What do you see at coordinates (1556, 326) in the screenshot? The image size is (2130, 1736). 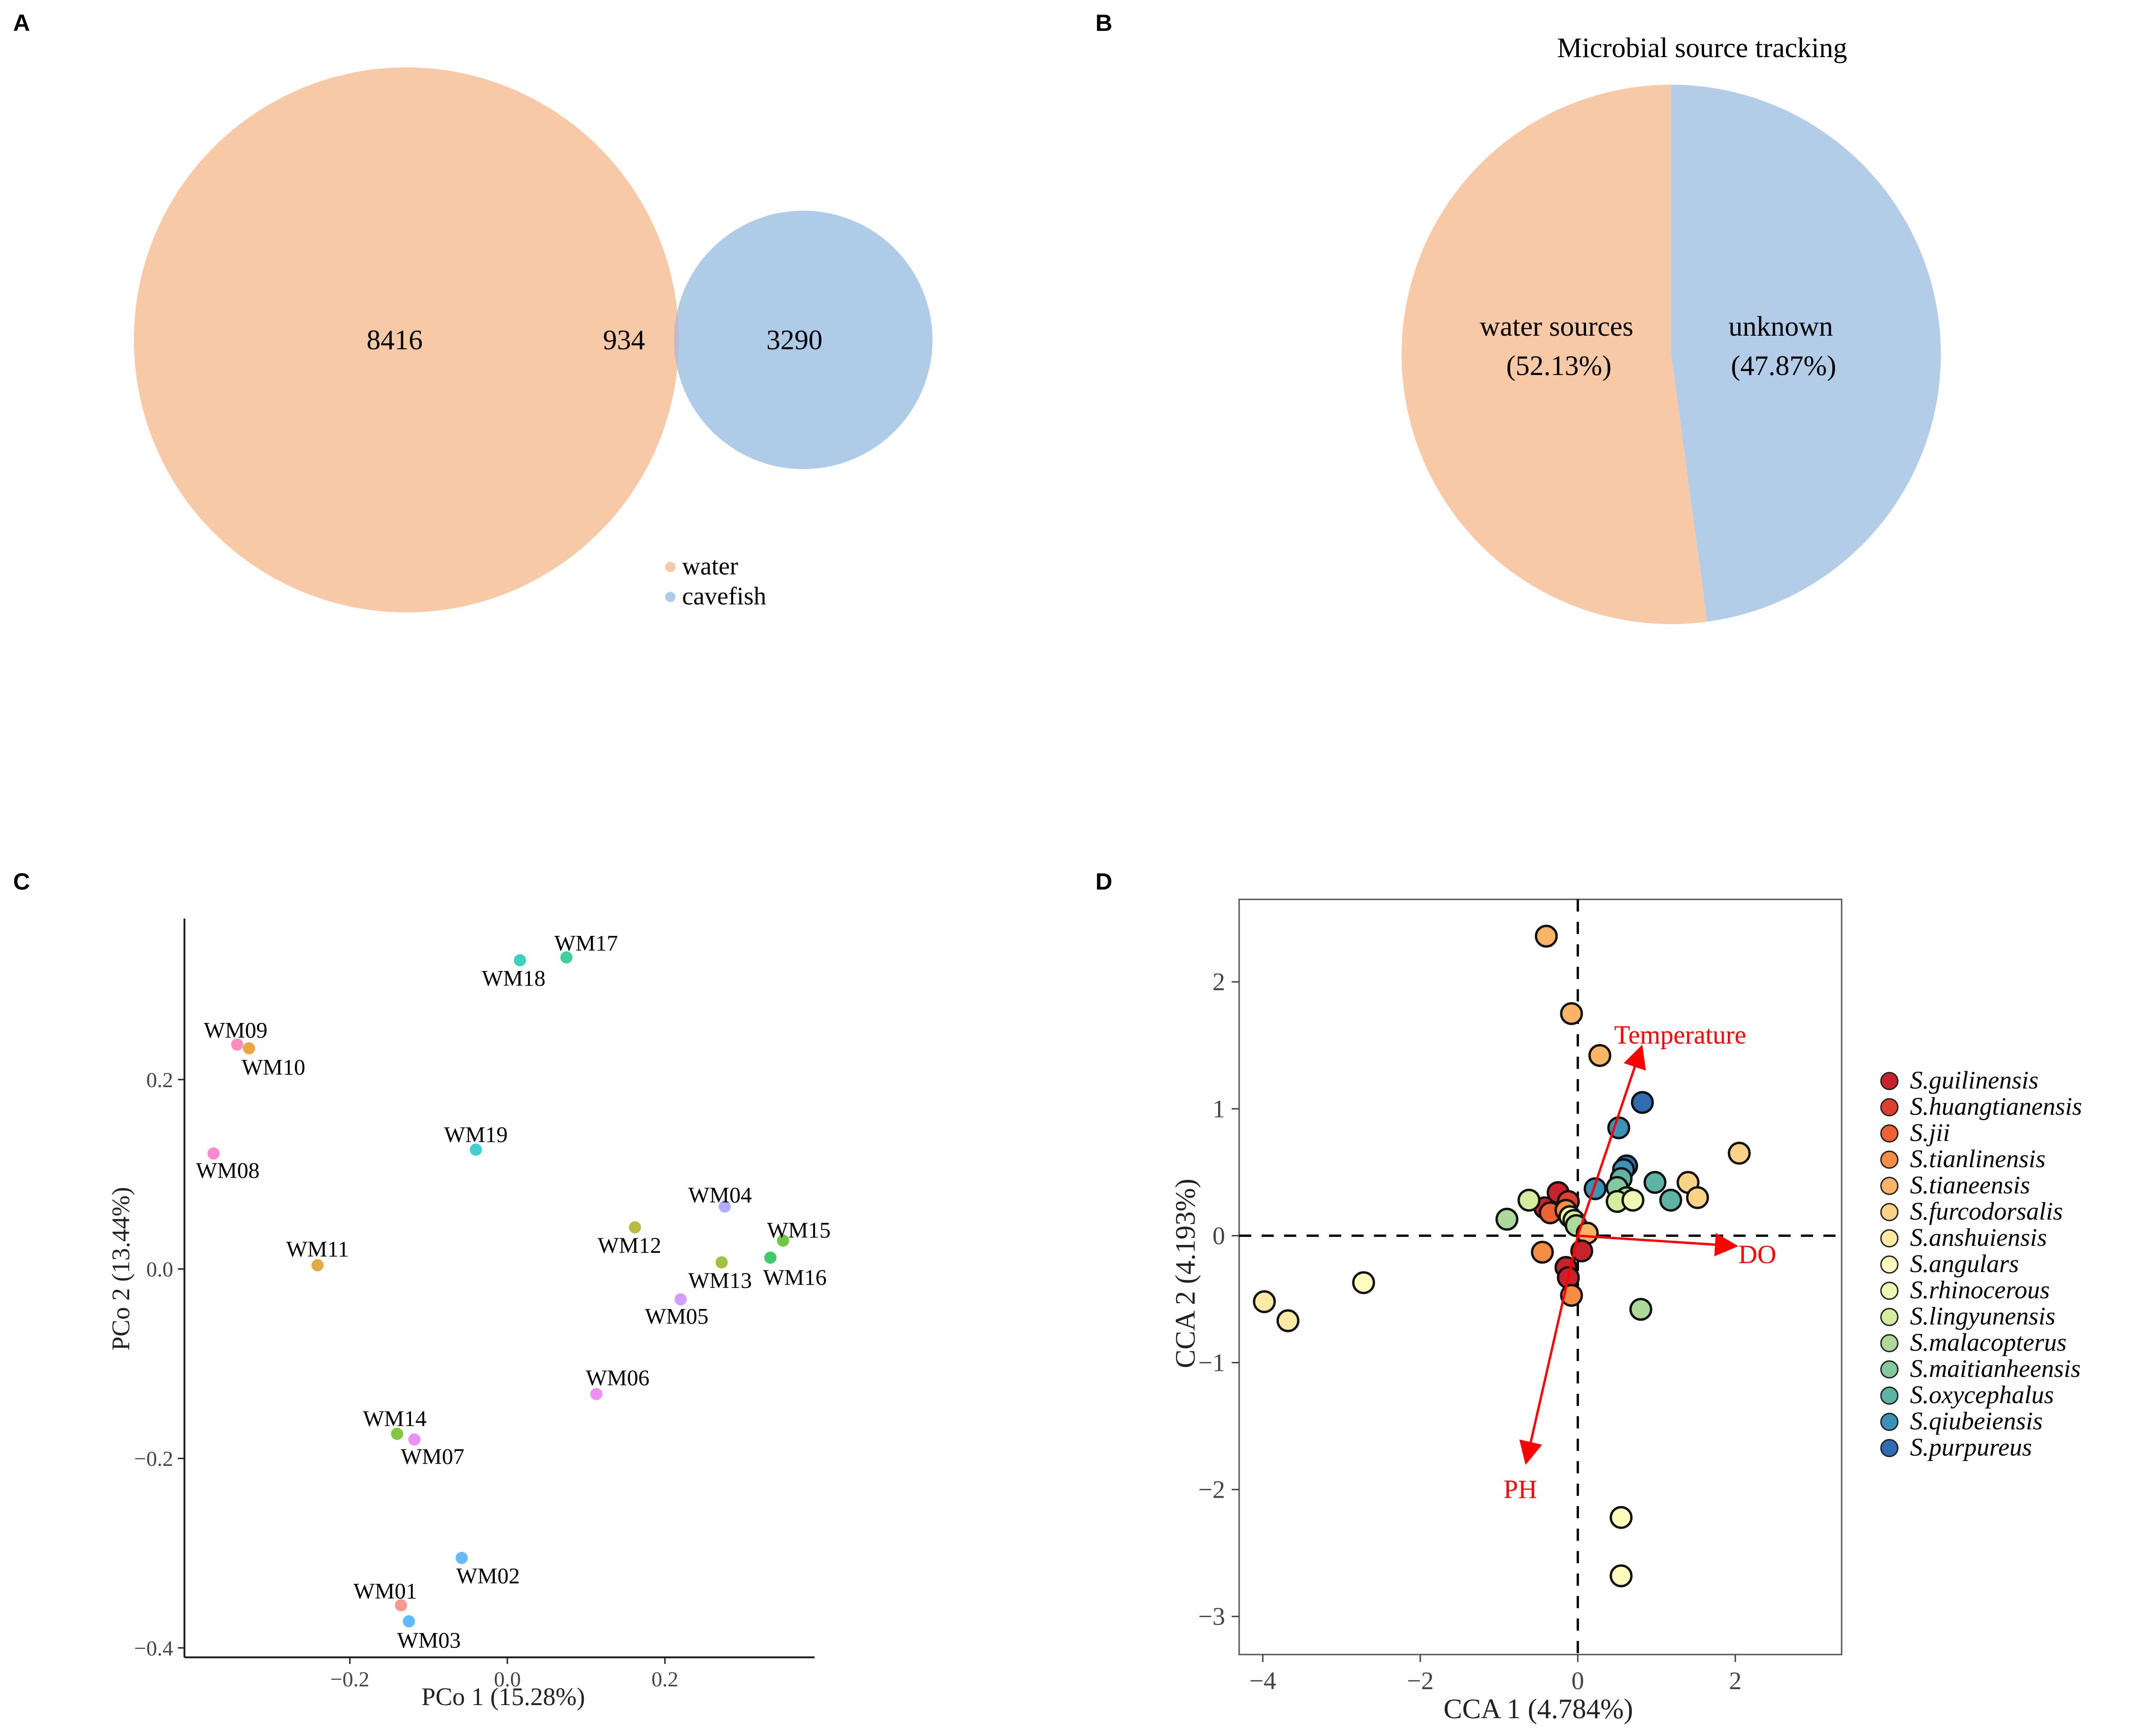 I see `pie-label-water-sources: water sources` at bounding box center [1556, 326].